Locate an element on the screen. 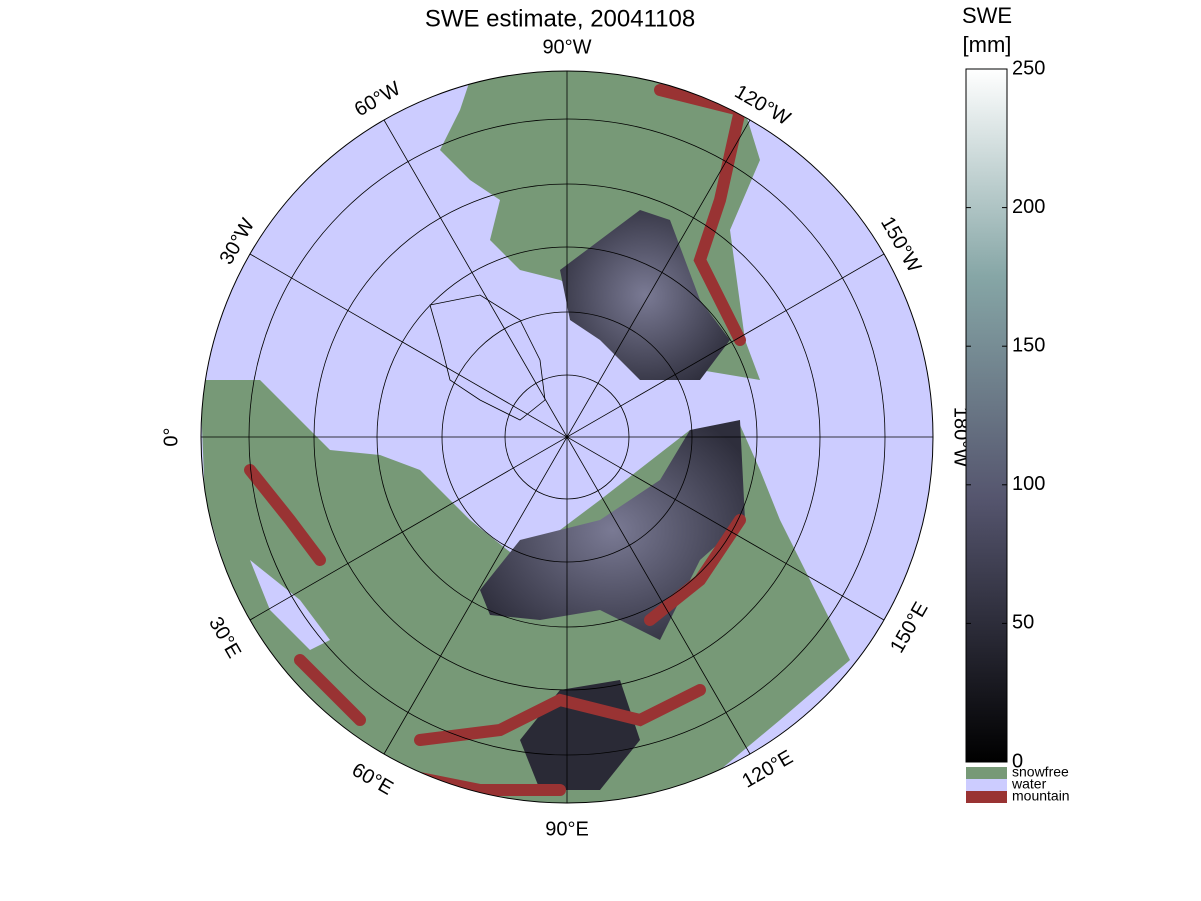  lon-label: 30°E is located at coordinates (224, 637).